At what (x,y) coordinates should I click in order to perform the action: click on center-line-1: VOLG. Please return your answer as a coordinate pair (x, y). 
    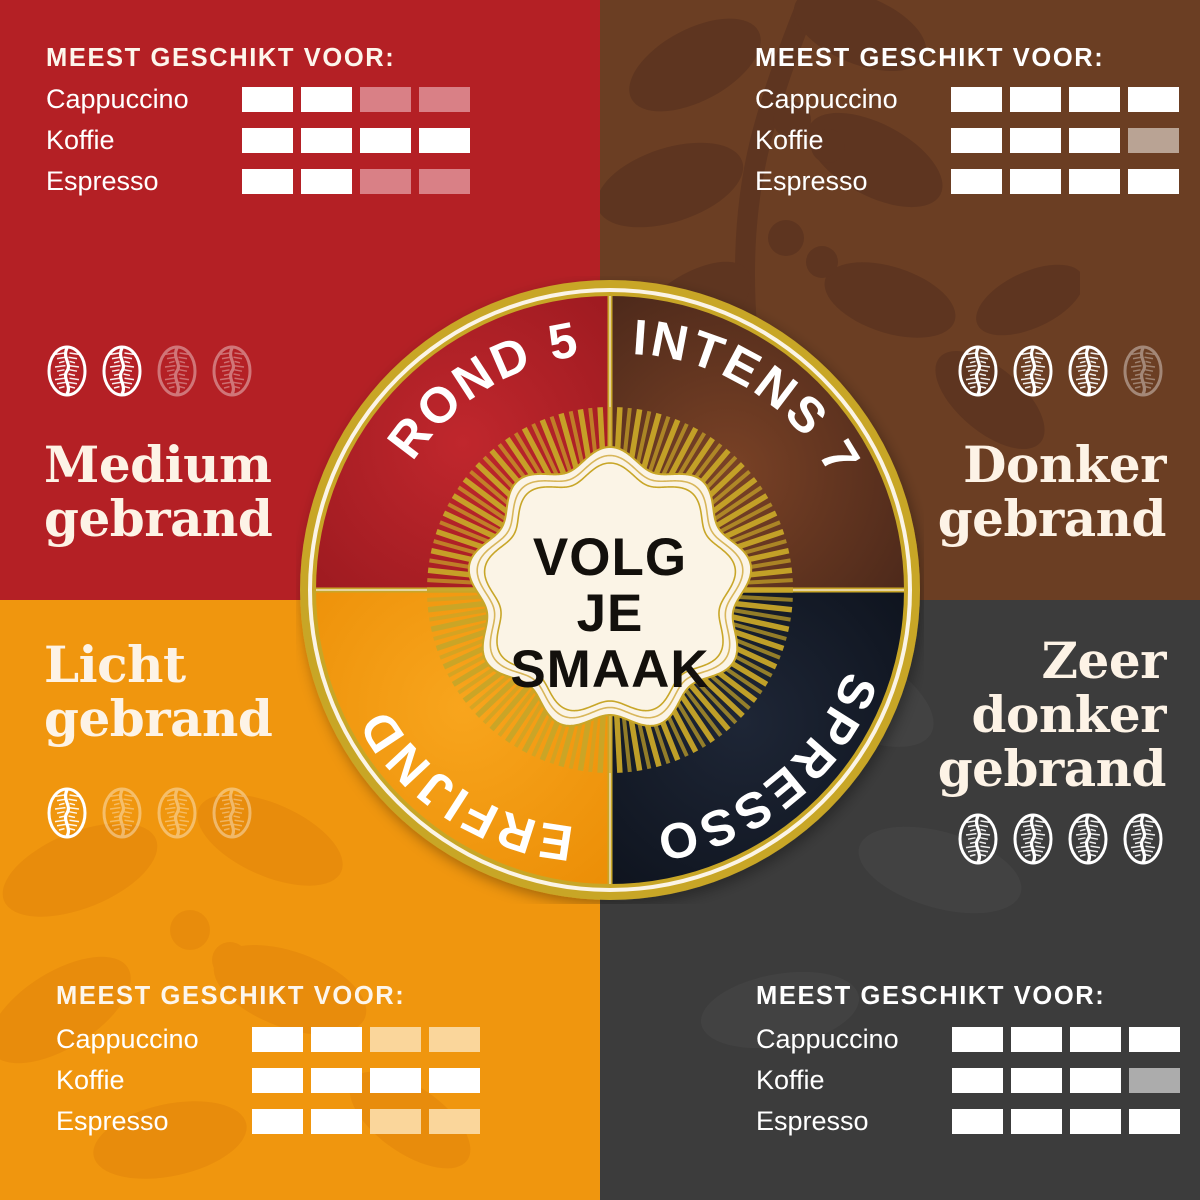
    Looking at the image, I should click on (610, 557).